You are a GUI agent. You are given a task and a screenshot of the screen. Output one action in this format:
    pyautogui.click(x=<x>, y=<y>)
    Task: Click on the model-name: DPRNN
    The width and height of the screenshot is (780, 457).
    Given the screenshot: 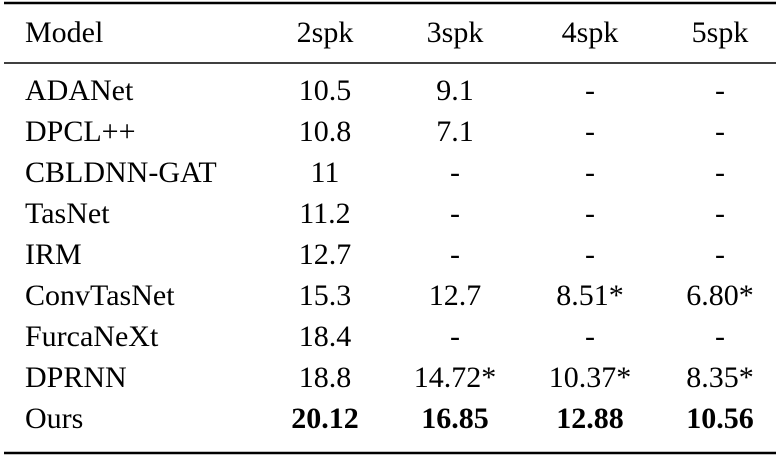 What is the action you would take?
    pyautogui.click(x=76, y=377)
    